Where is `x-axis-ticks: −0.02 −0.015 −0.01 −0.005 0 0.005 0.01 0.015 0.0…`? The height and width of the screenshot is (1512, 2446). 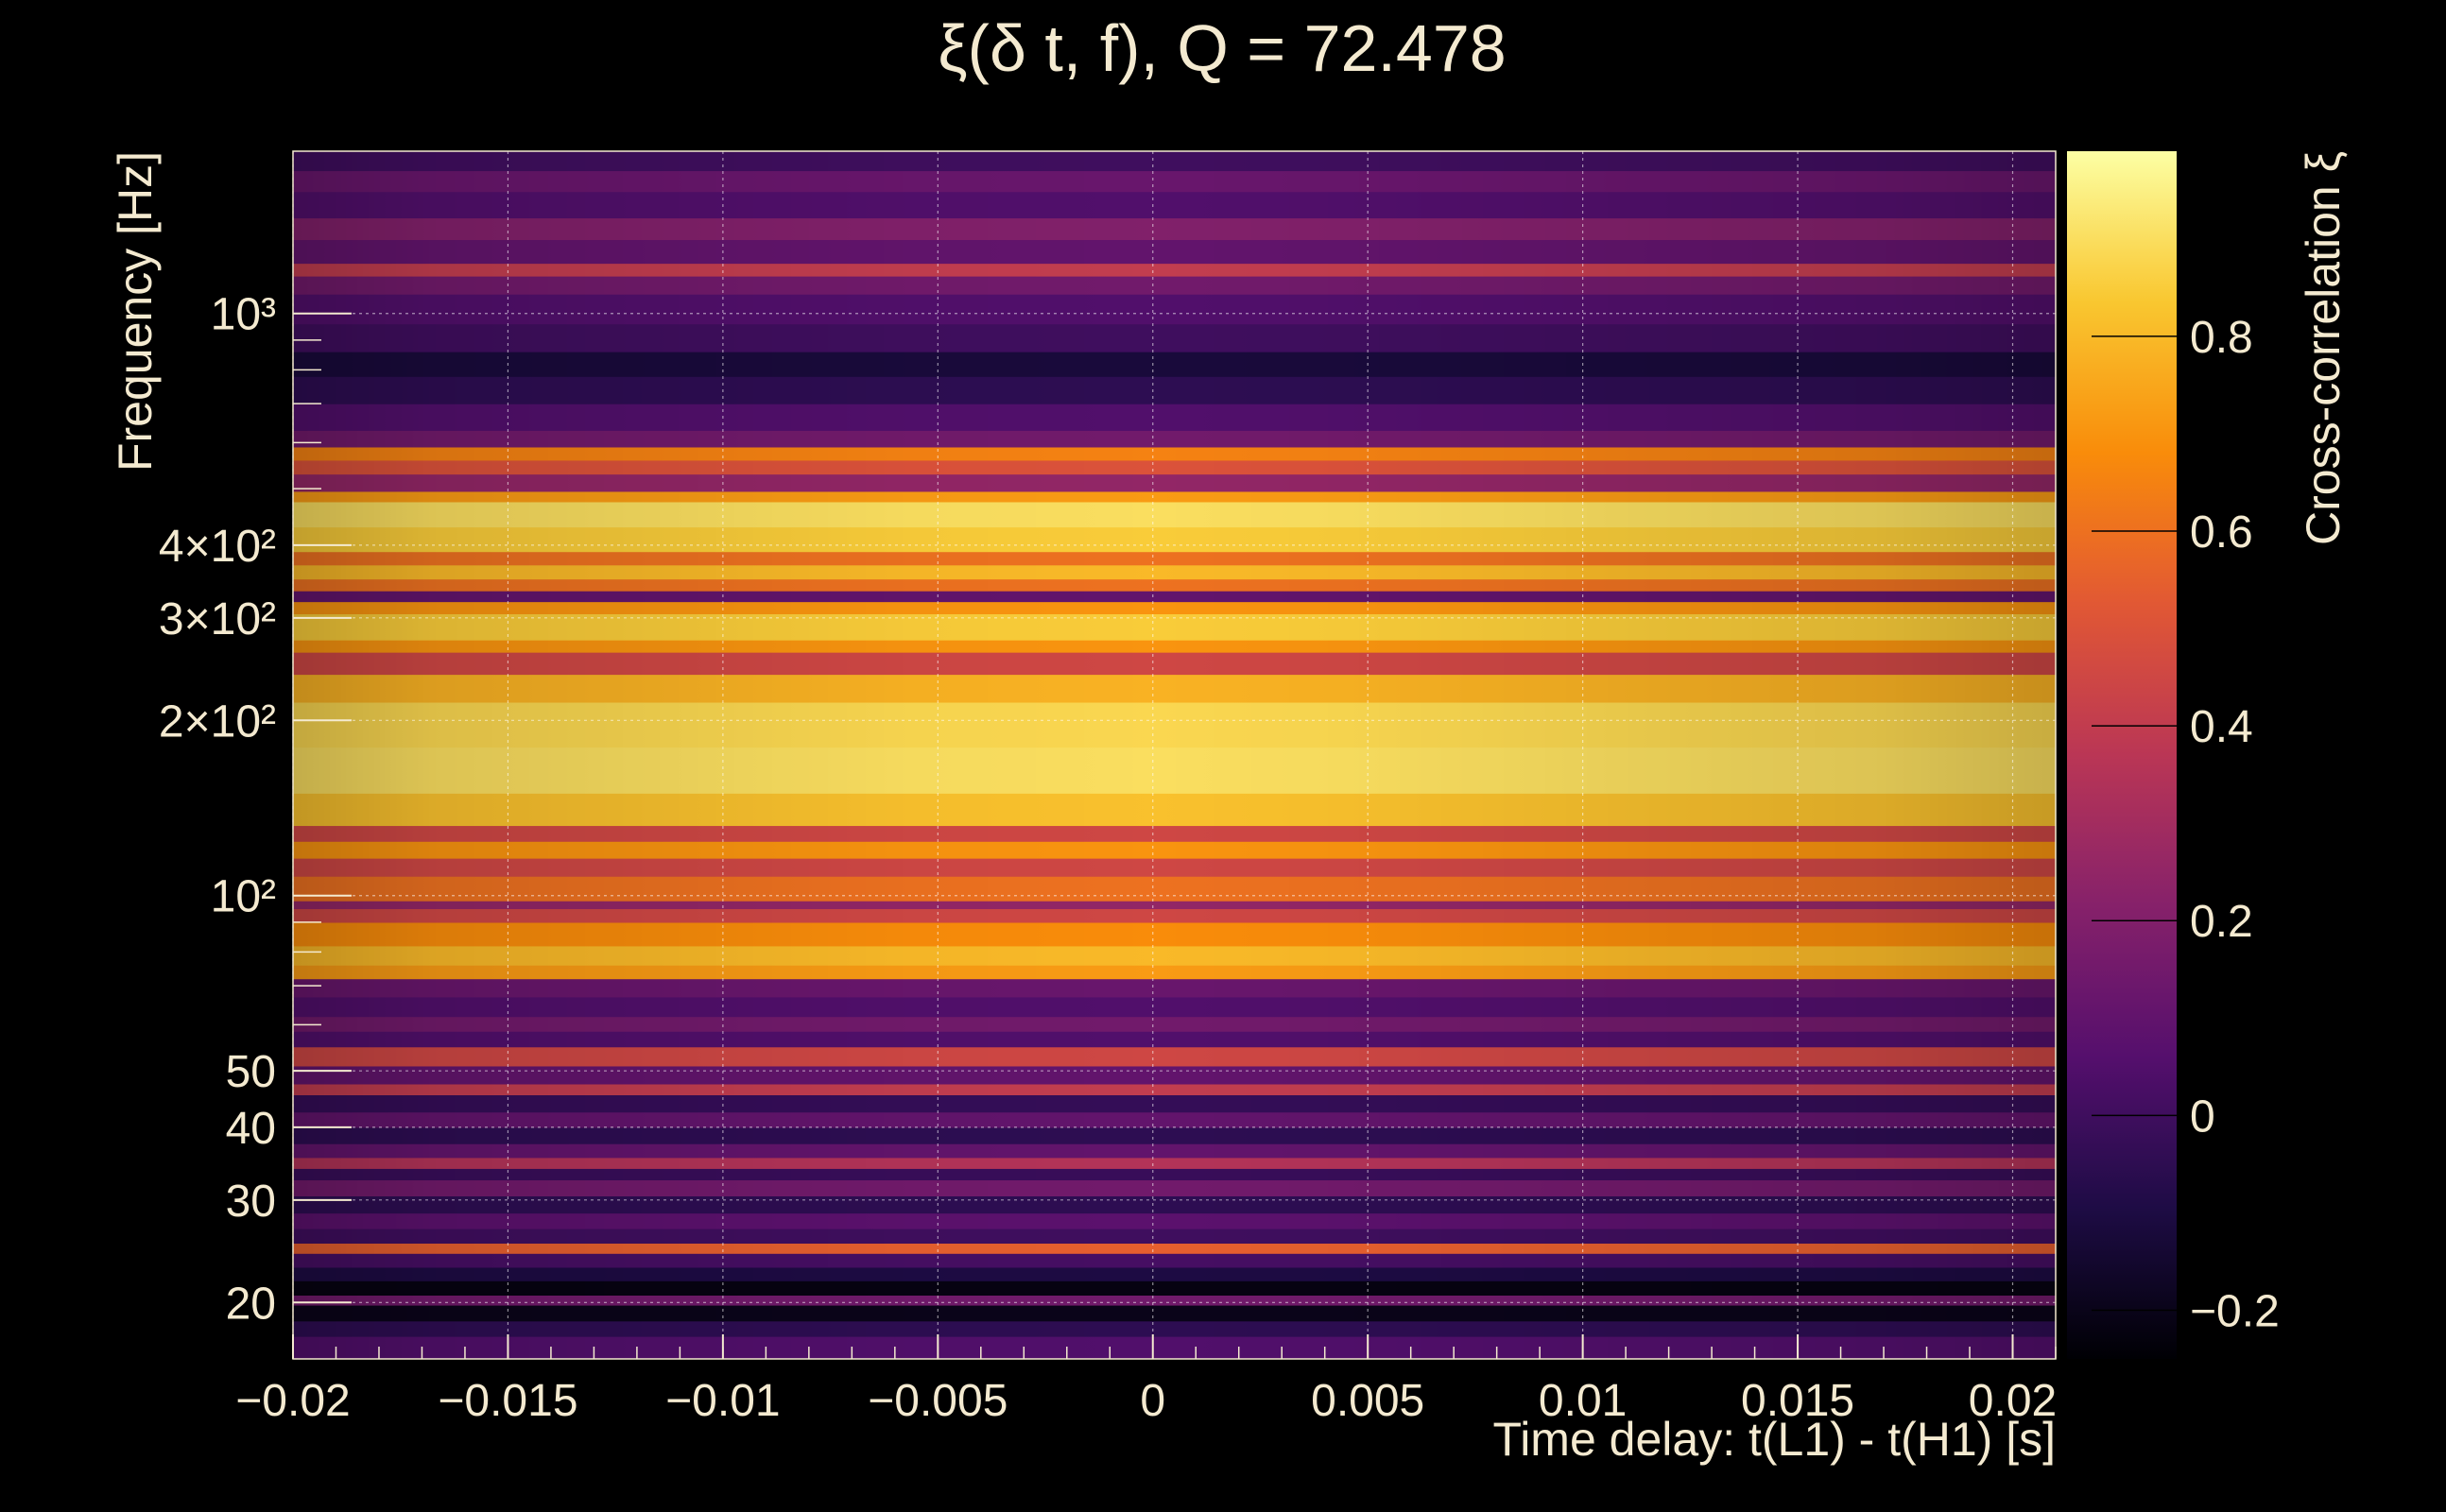 x-axis-ticks: −0.02 −0.015 −0.01 −0.005 0 0.005 0.01 0.015 0.0… is located at coordinates (1146, 1380).